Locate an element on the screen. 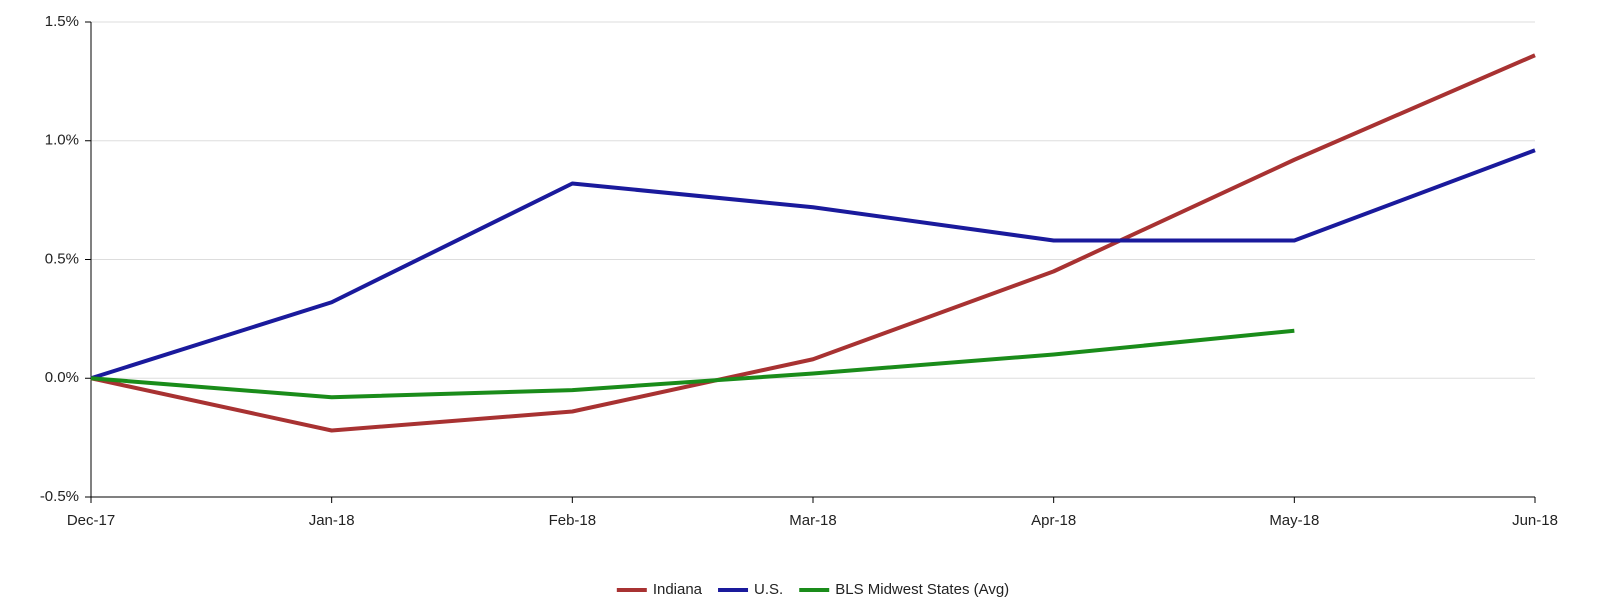 This screenshot has height=615, width=1610. y-tick-label: -0.5% is located at coordinates (59, 496).